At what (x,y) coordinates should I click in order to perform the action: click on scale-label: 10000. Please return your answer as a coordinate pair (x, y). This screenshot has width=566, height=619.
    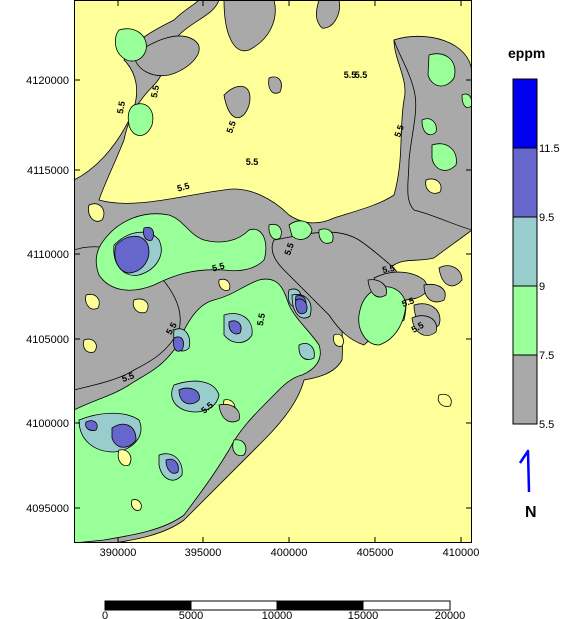
    Looking at the image, I should click on (277, 614).